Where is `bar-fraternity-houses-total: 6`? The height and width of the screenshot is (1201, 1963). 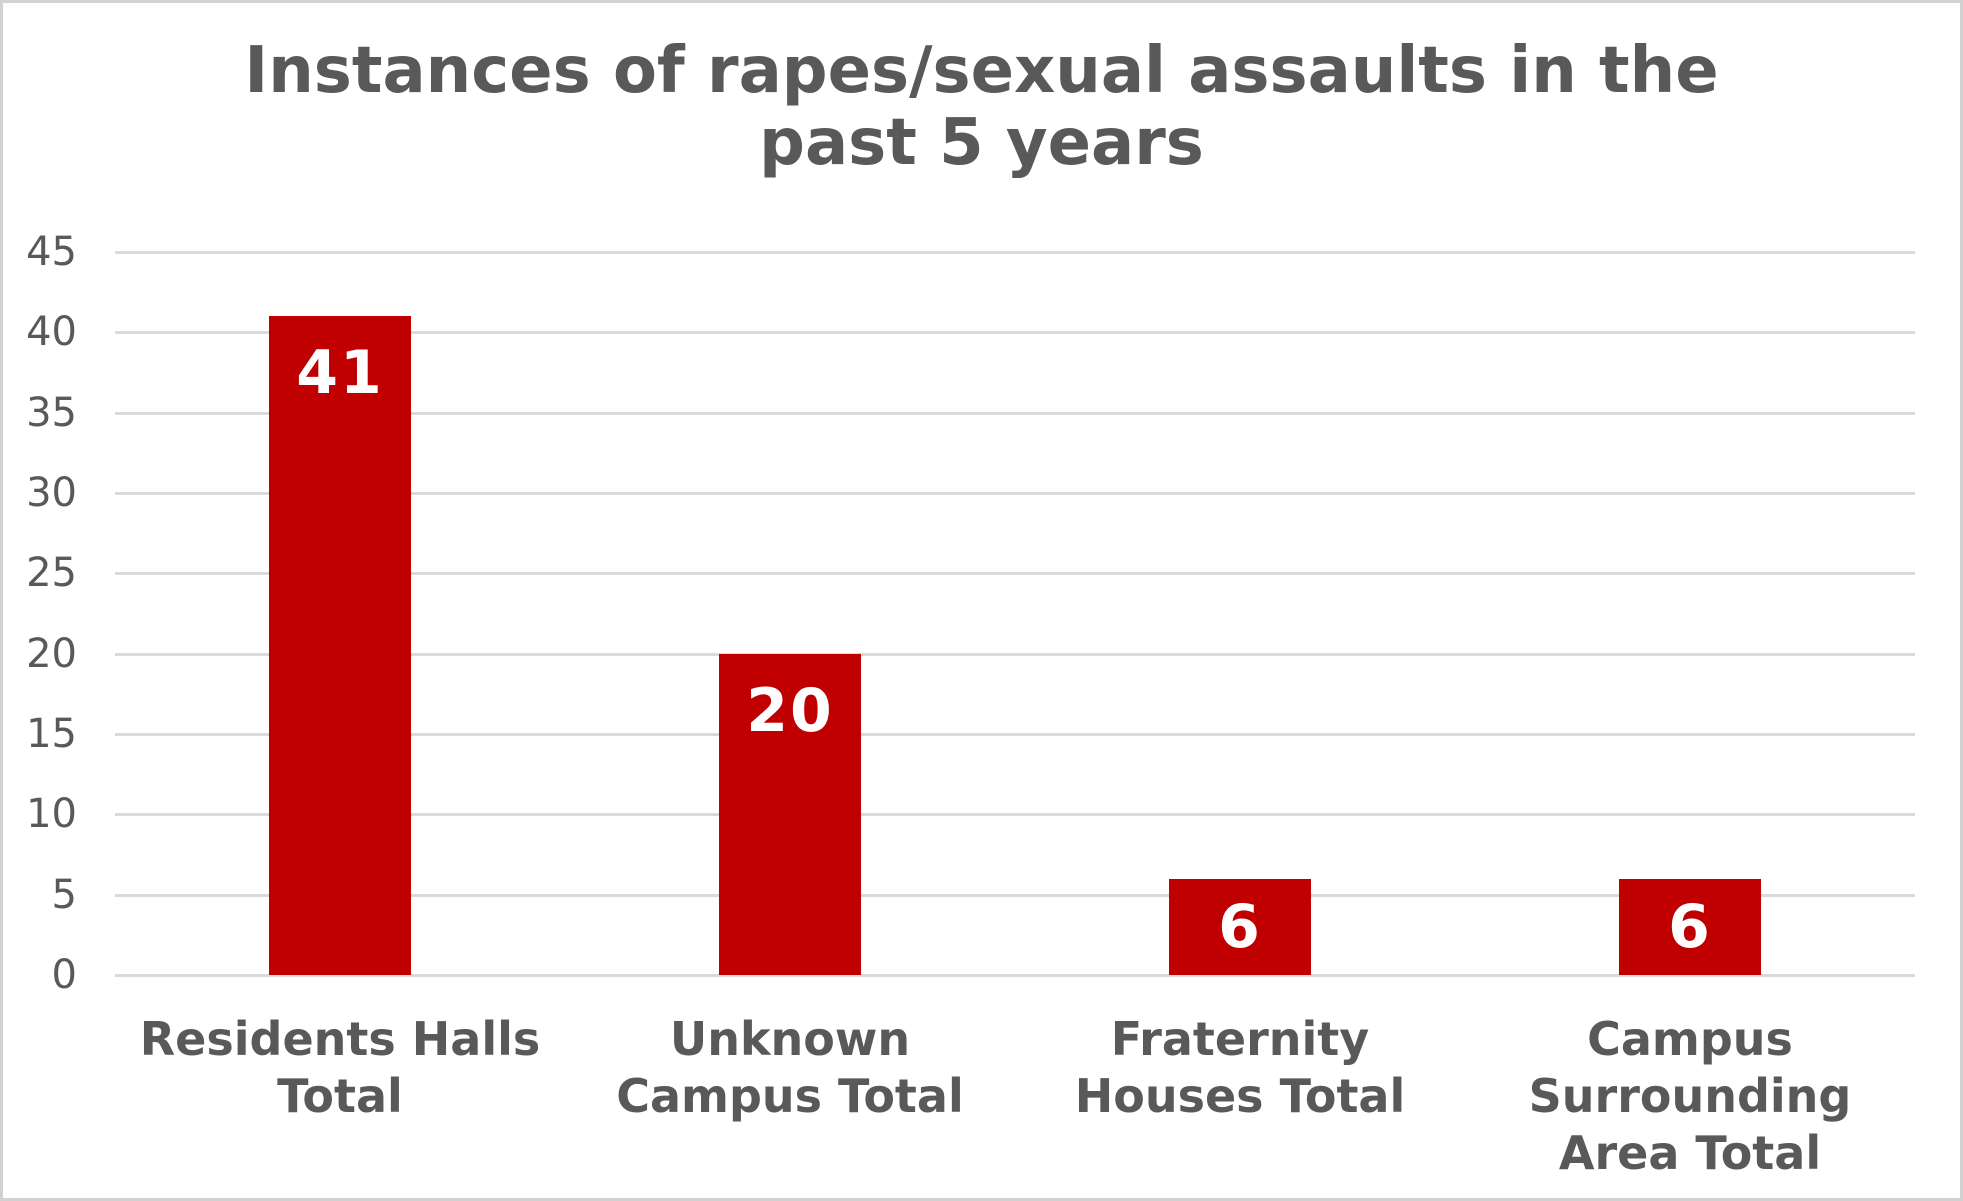 bar-fraternity-houses-total: 6 is located at coordinates (1240, 926).